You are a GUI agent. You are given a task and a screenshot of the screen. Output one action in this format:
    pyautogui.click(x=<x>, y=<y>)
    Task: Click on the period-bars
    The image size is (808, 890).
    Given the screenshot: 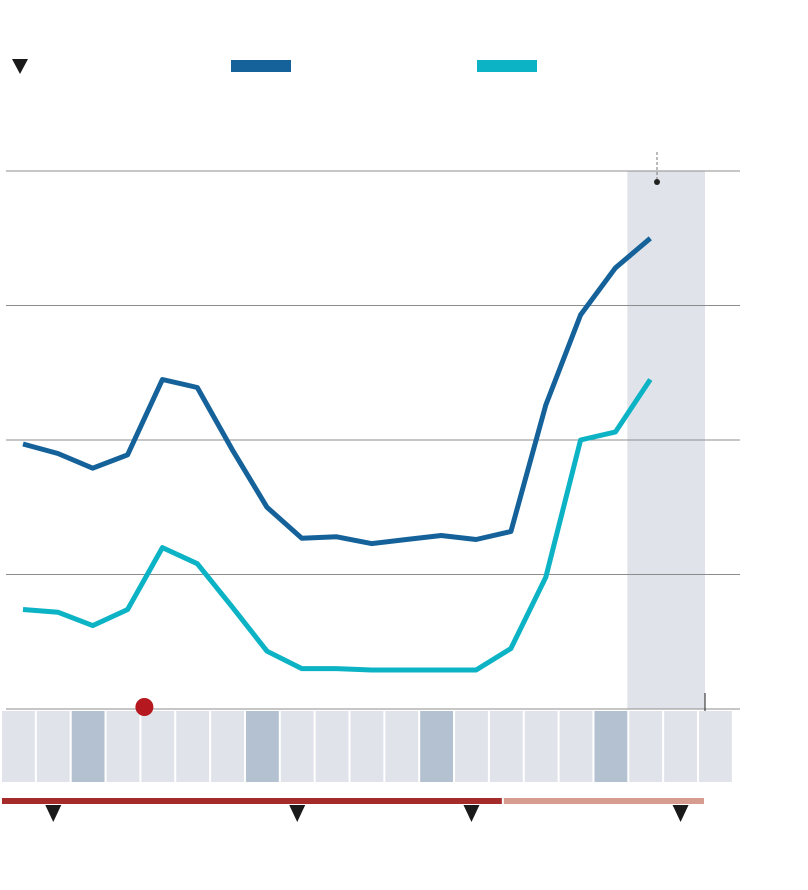 What is the action you would take?
    pyautogui.click(x=353, y=801)
    